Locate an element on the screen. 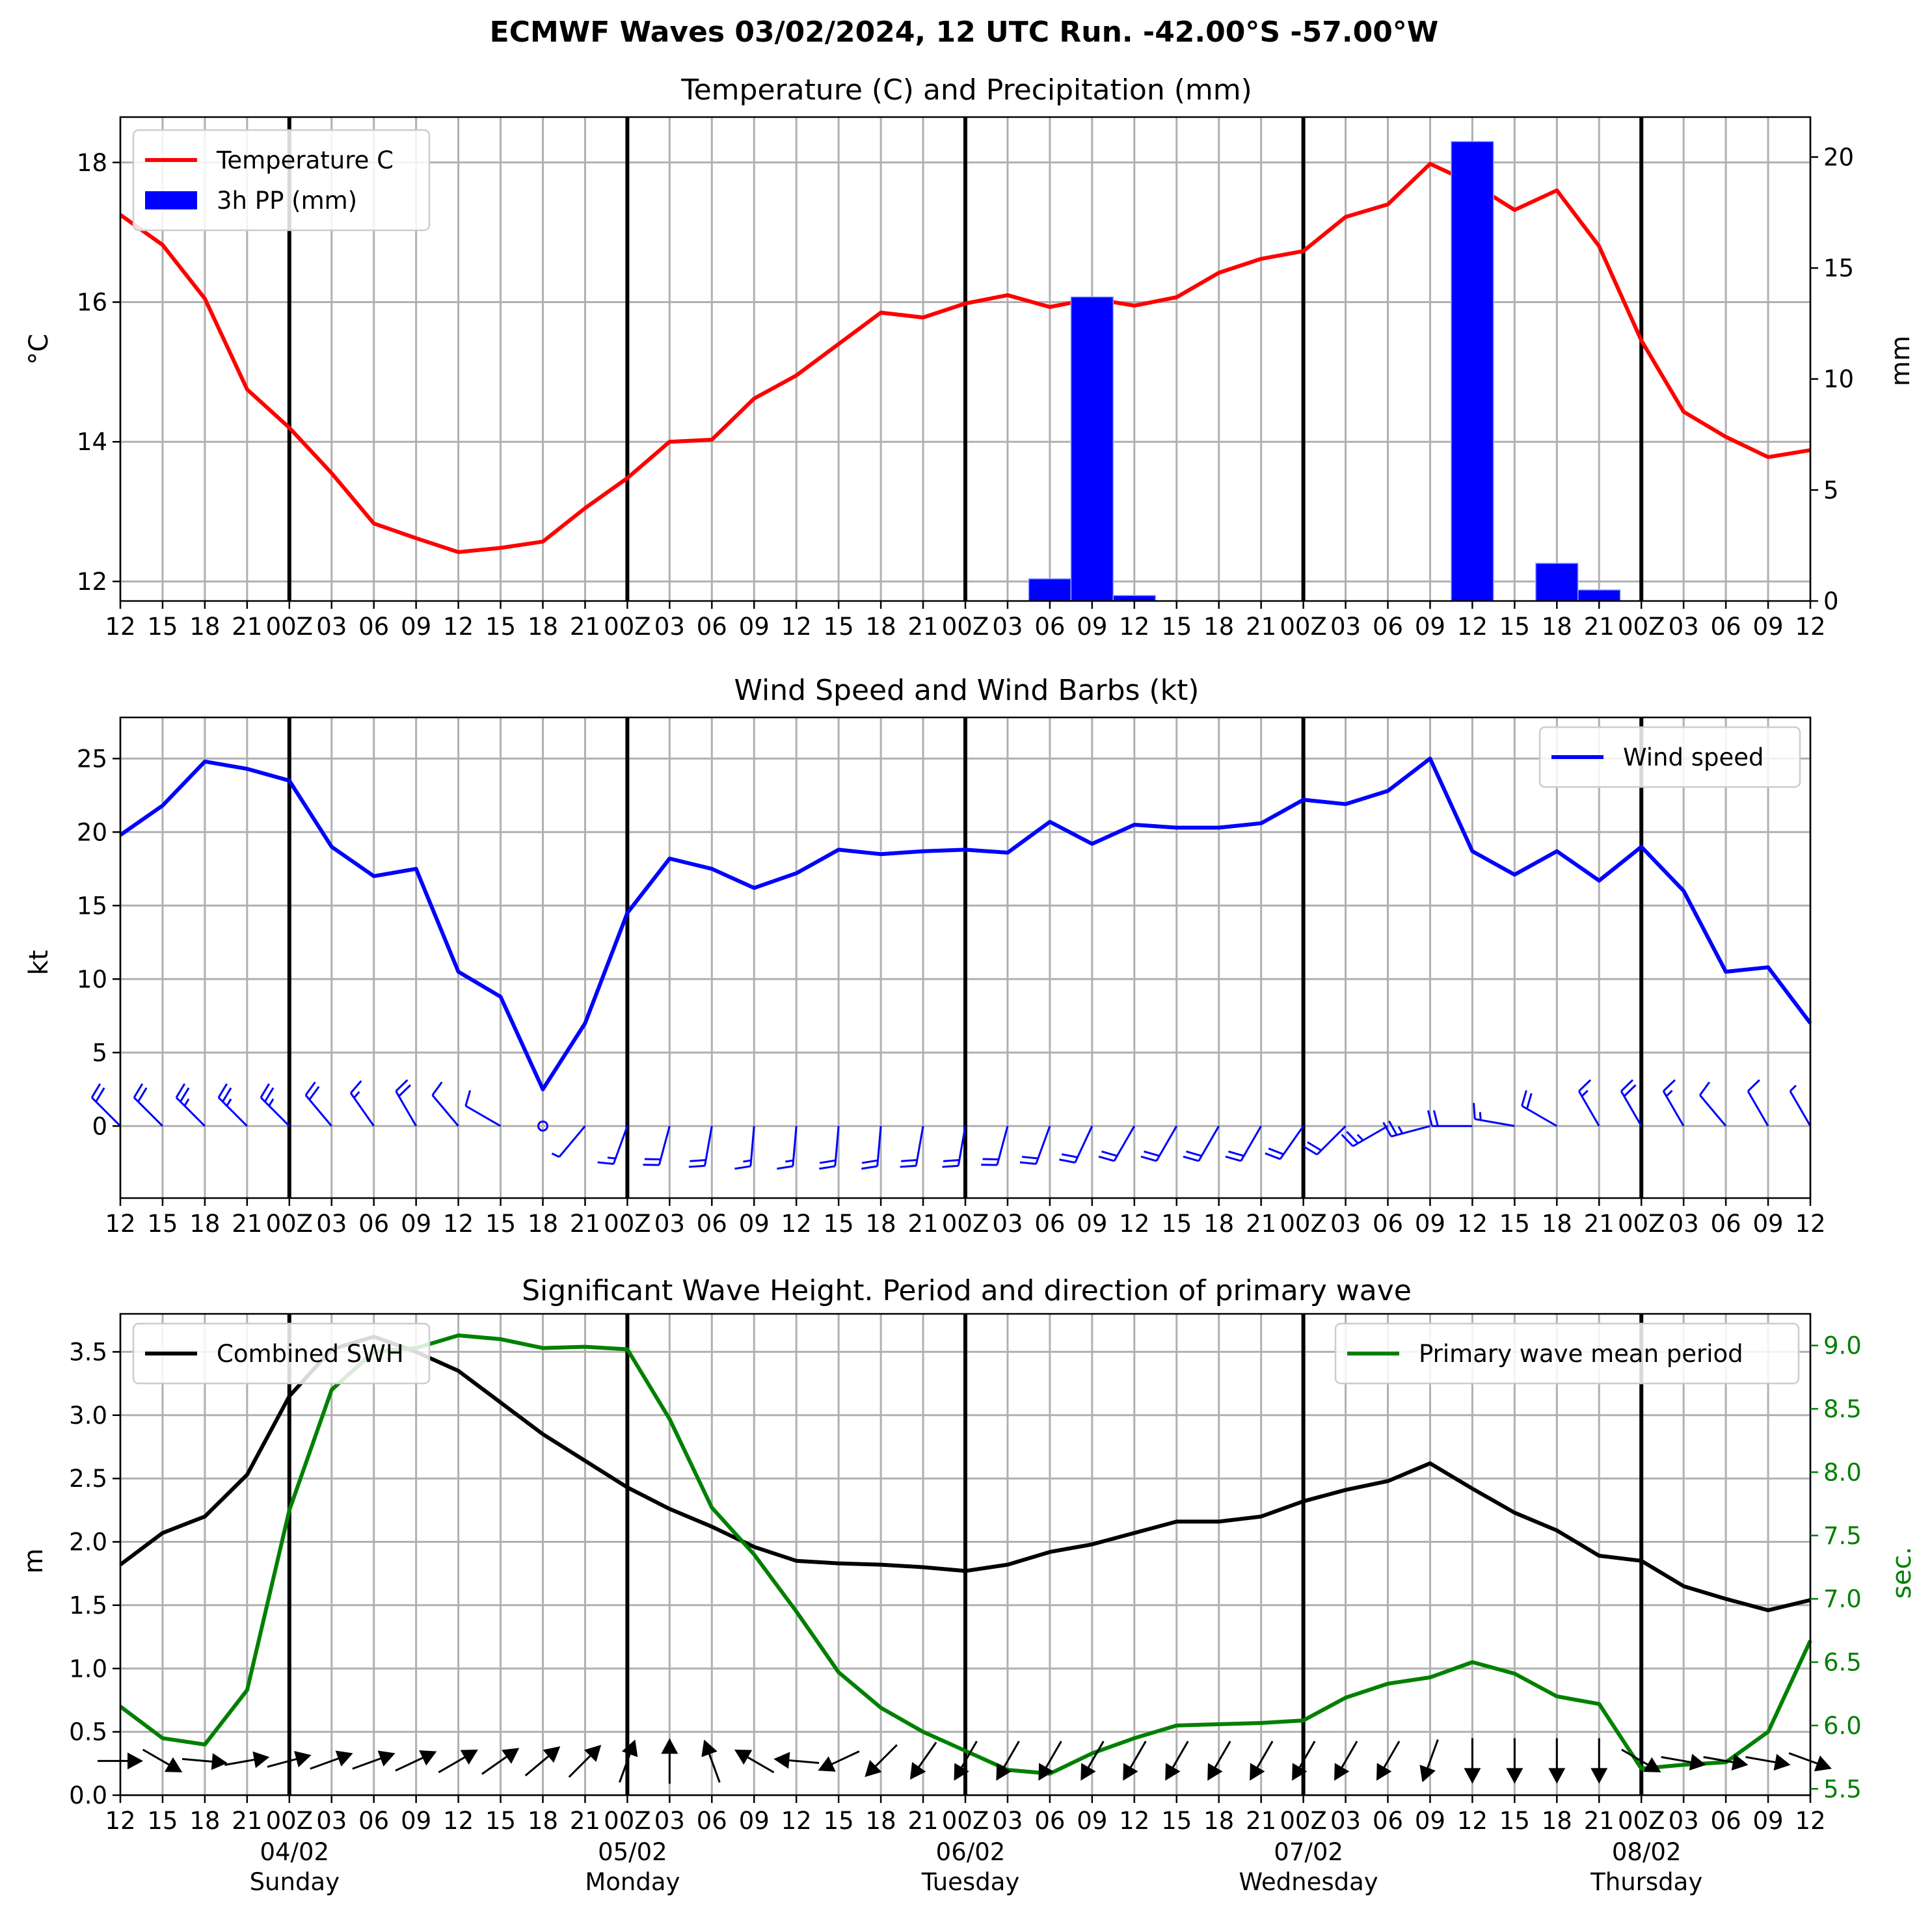  y-tick-label: 14 is located at coordinates (92, 442).